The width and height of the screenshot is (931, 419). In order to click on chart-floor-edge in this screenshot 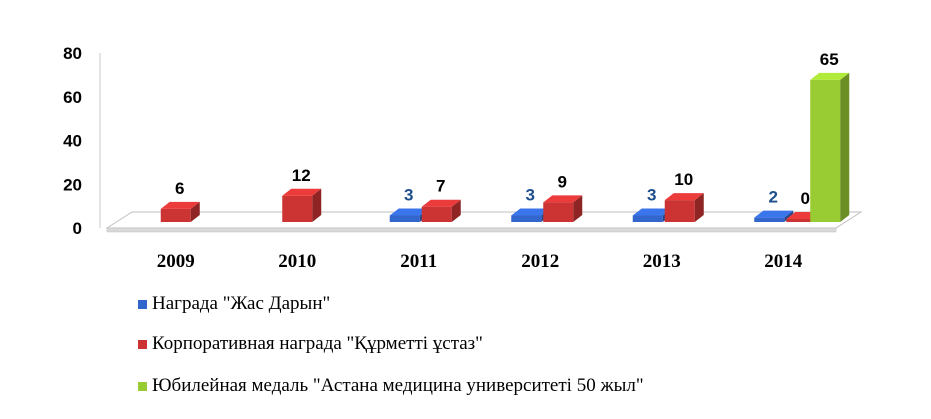, I will do `click(471, 230)`.